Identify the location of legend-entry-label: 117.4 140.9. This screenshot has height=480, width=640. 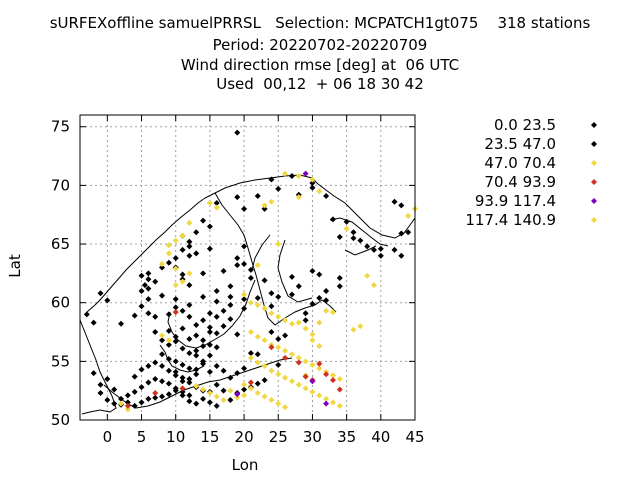
(510, 220).